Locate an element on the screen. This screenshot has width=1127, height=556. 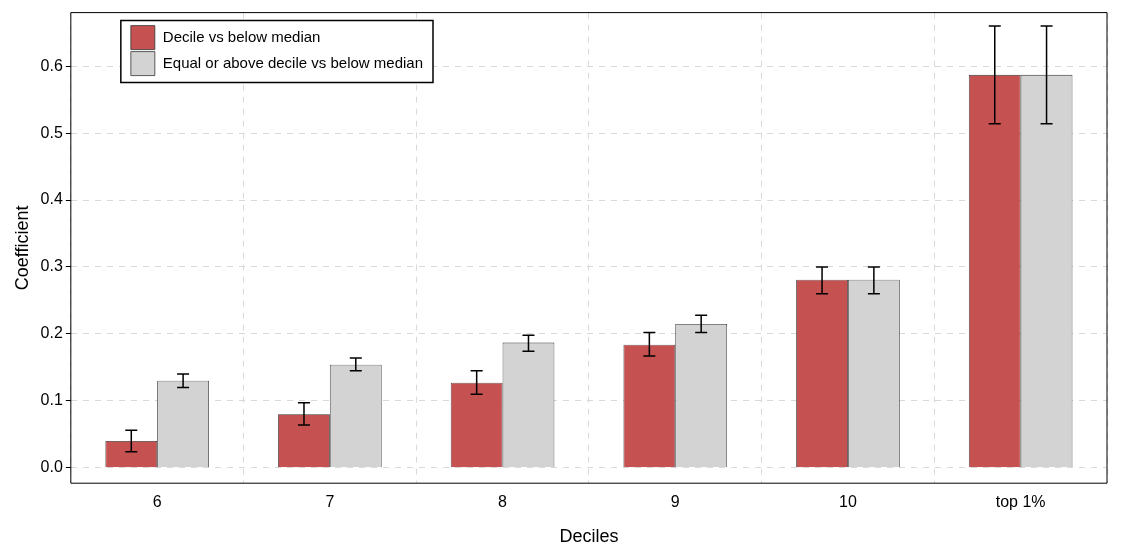
x-tick-label: 6 is located at coordinates (157, 502).